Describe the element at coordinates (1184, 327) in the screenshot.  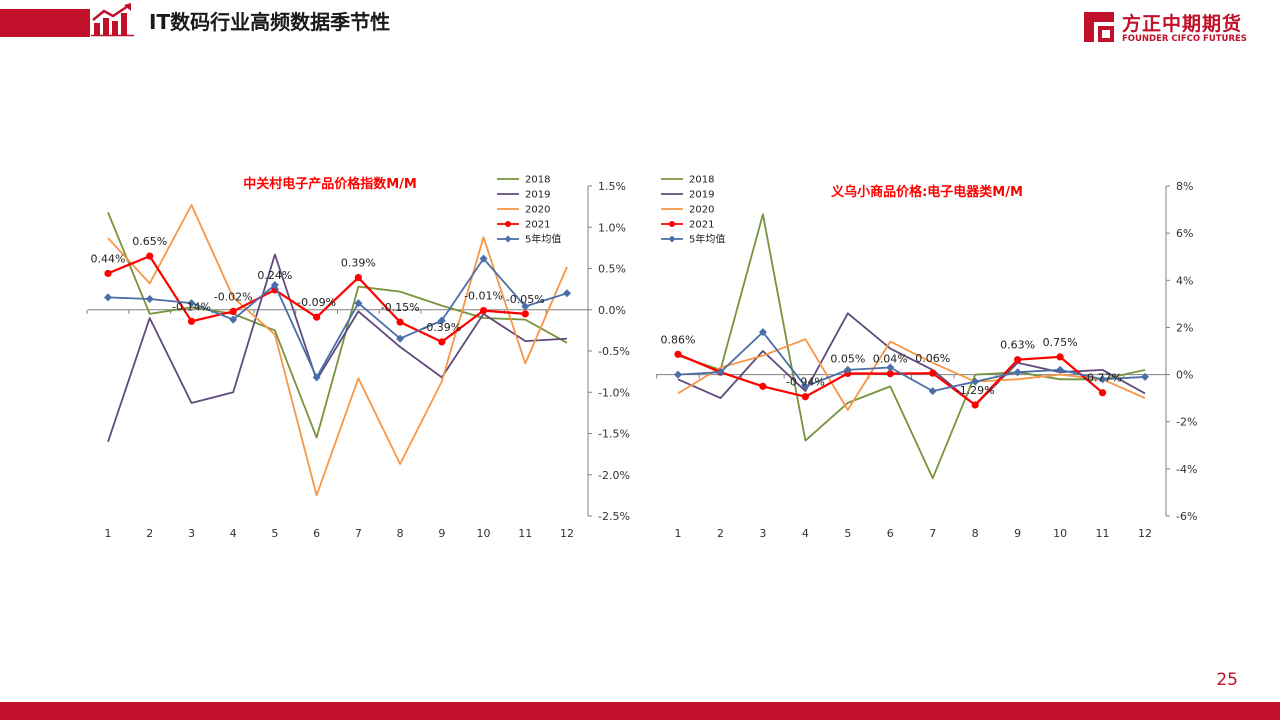
I see `y-tick-label: 2%` at that location.